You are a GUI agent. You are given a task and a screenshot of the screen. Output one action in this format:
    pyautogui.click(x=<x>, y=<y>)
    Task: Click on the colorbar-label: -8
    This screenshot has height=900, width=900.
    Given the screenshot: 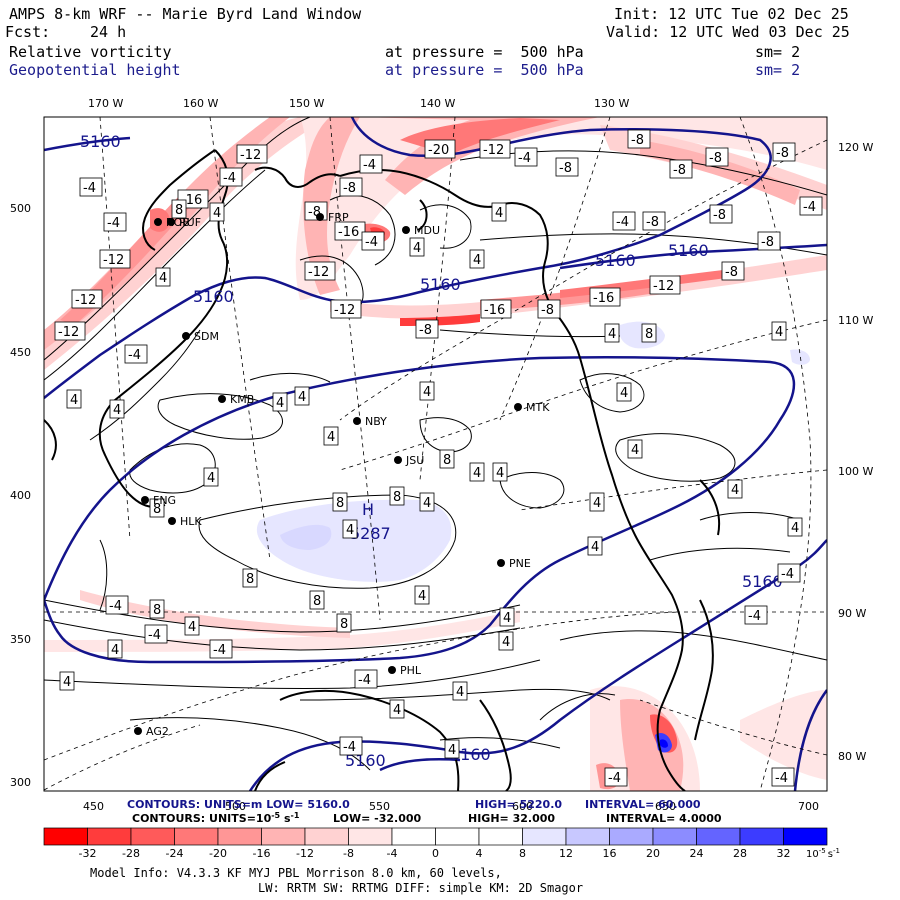 What is the action you would take?
    pyautogui.click(x=348, y=853)
    